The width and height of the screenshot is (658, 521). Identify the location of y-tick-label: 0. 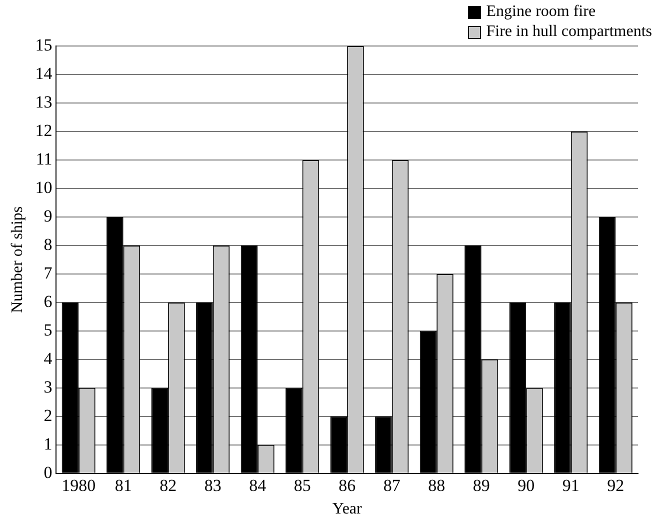
(48, 472).